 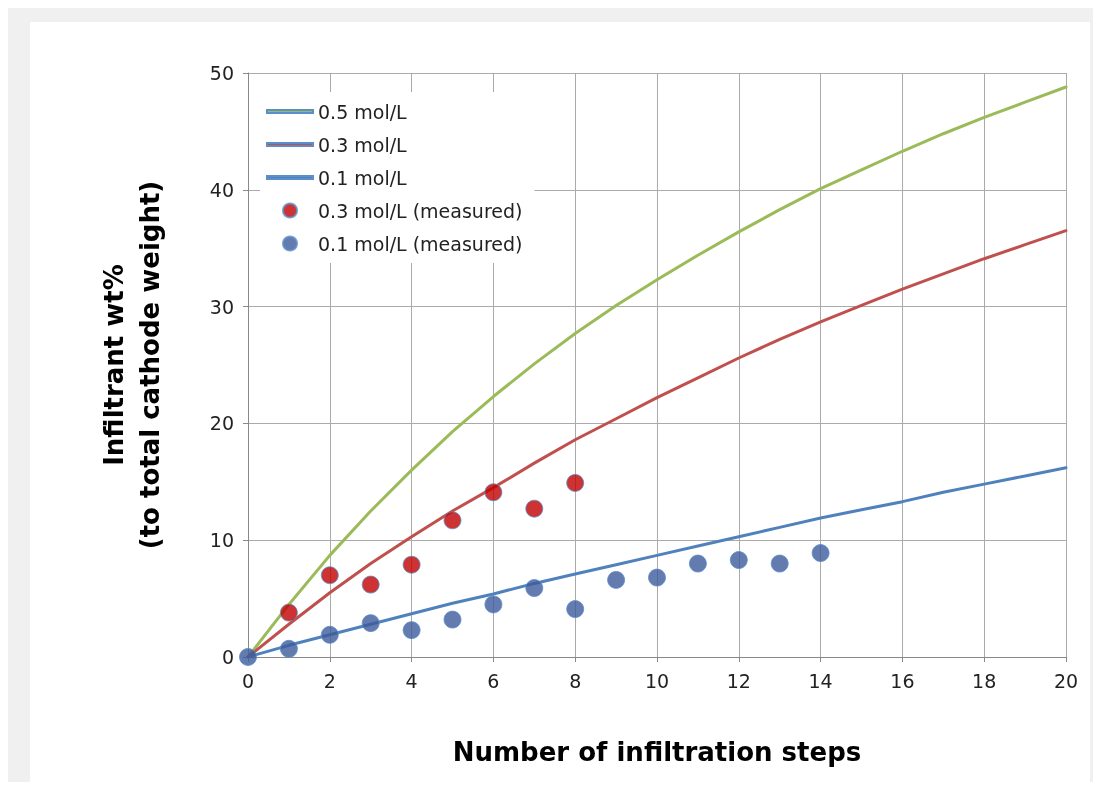 I want to click on x-tick-label: 8, so click(x=575, y=680).